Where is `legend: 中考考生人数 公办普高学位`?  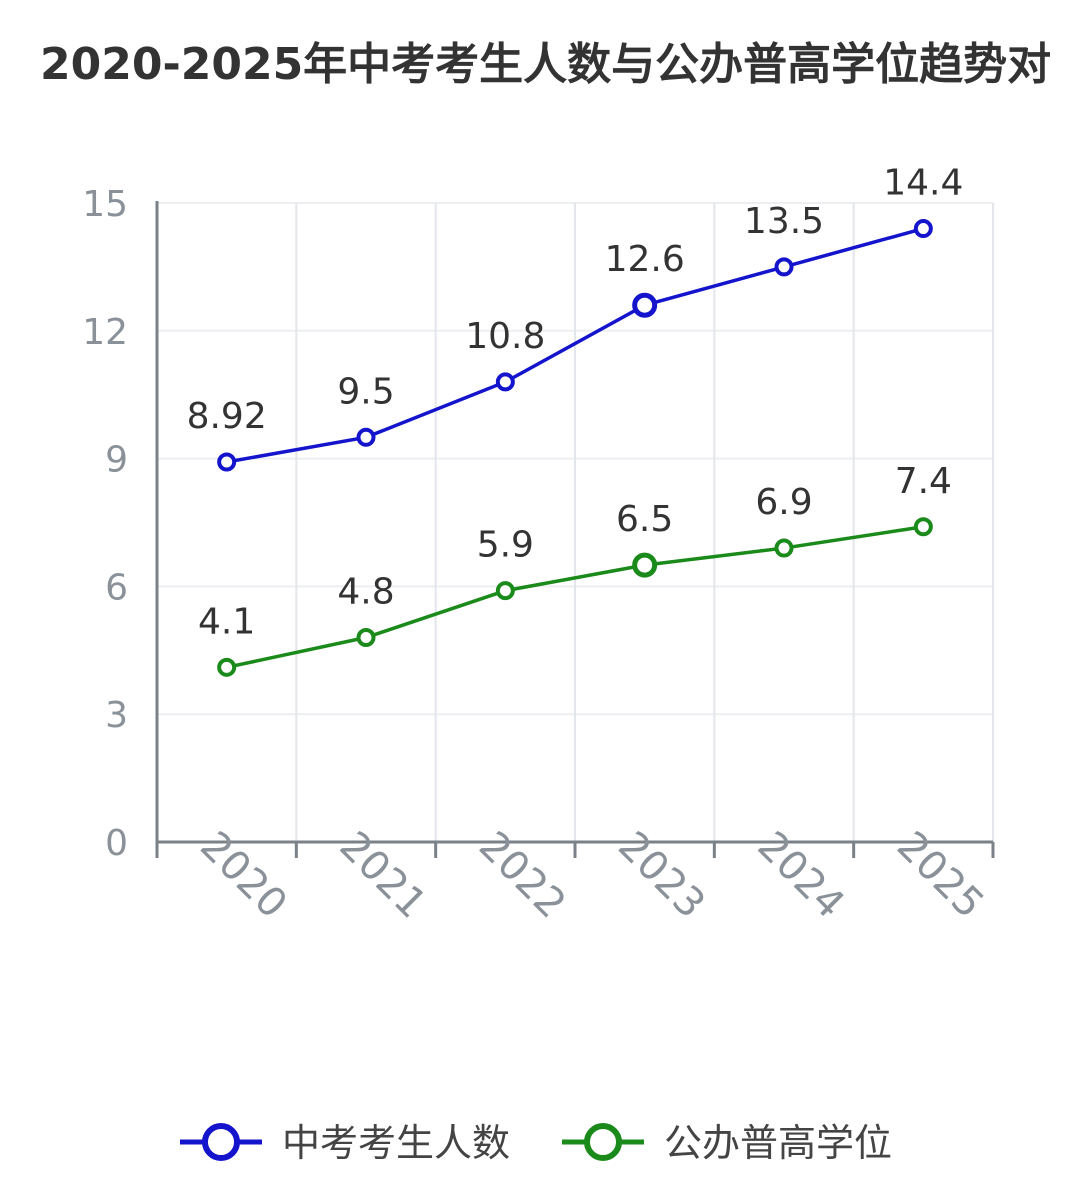 legend: 中考考生人数 公办普高学位 is located at coordinates (536, 1143).